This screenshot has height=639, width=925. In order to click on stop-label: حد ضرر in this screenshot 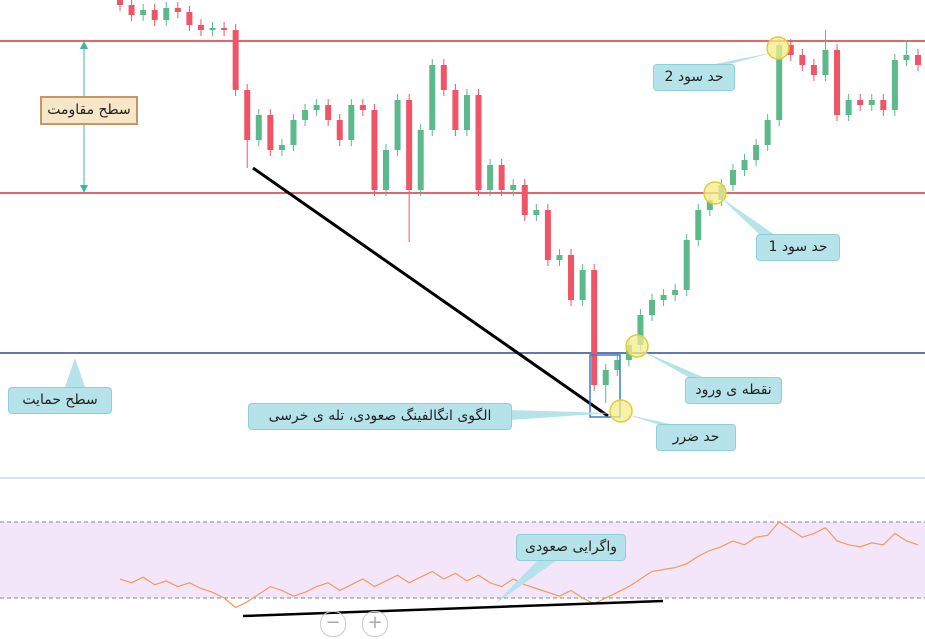, I will do `click(696, 437)`.